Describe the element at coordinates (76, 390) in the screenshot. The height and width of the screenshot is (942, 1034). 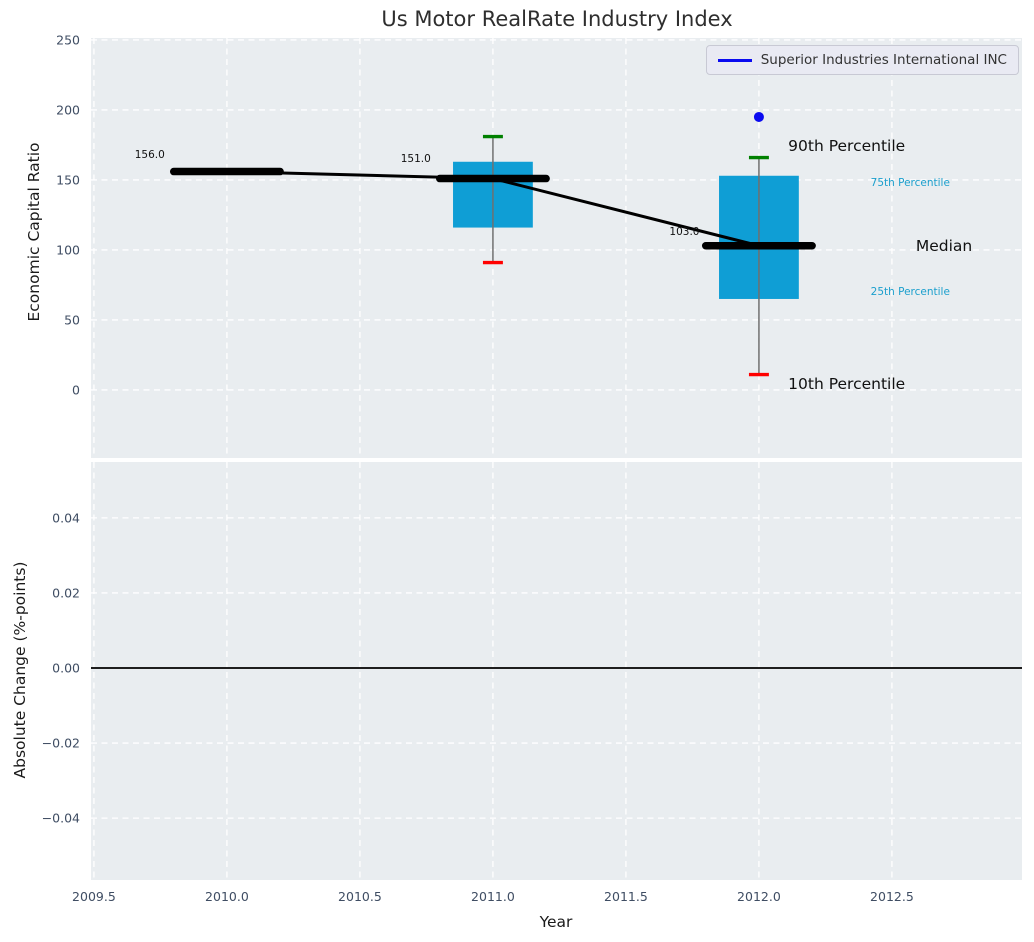
I see `y-tick-label: 0` at that location.